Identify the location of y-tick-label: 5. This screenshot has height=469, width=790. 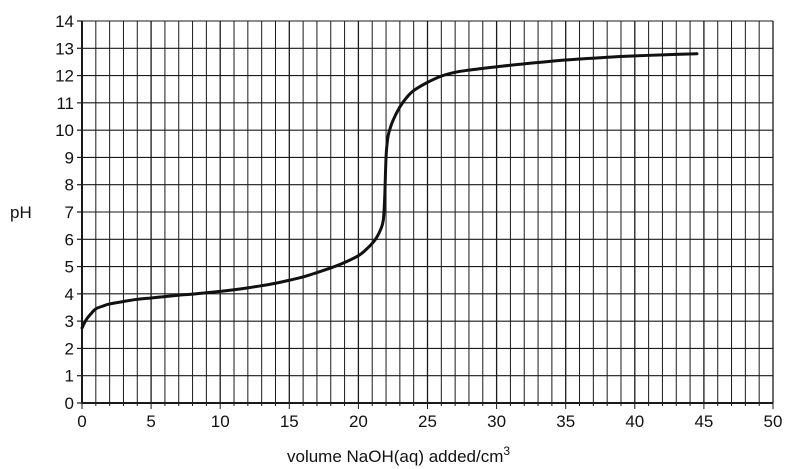
(69, 267).